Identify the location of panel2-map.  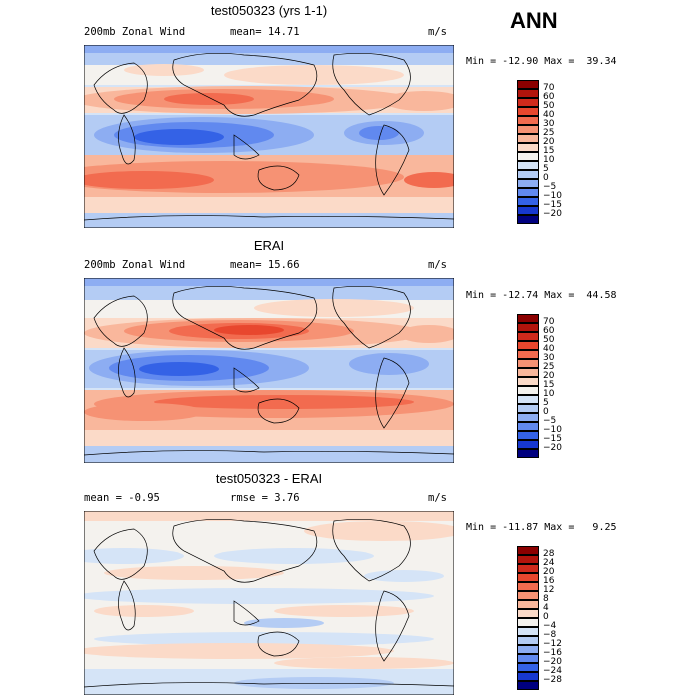
(269, 370).